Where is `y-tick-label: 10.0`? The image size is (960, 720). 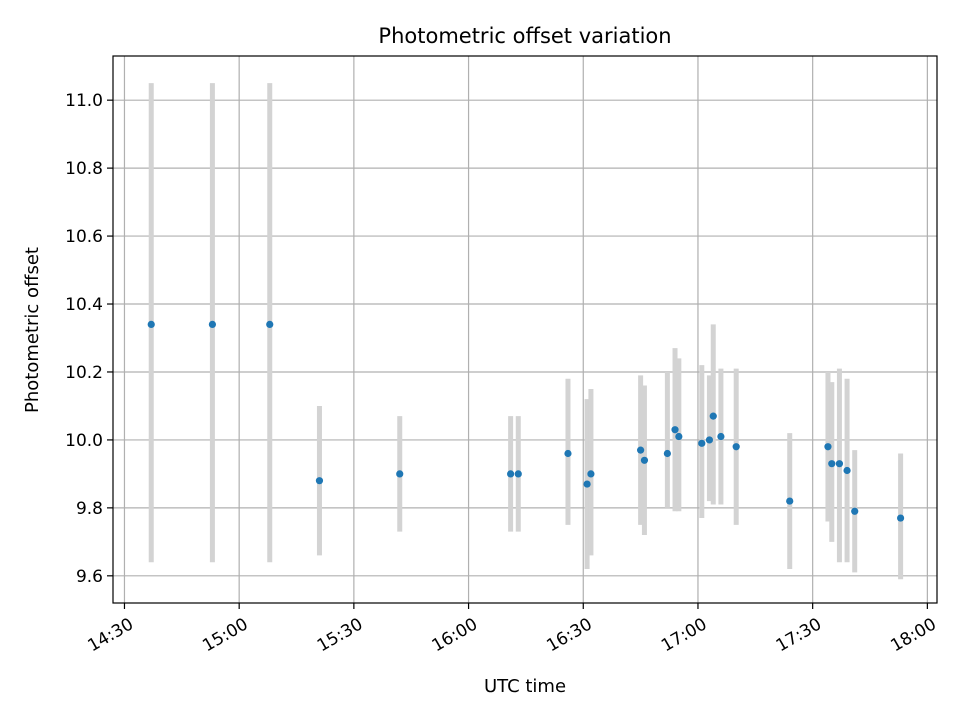
y-tick-label: 10.0 is located at coordinates (84, 441).